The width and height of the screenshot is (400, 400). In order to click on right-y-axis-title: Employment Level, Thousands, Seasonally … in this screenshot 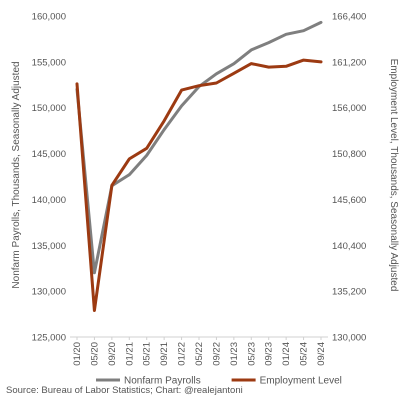, I will do `click(393, 175)`.